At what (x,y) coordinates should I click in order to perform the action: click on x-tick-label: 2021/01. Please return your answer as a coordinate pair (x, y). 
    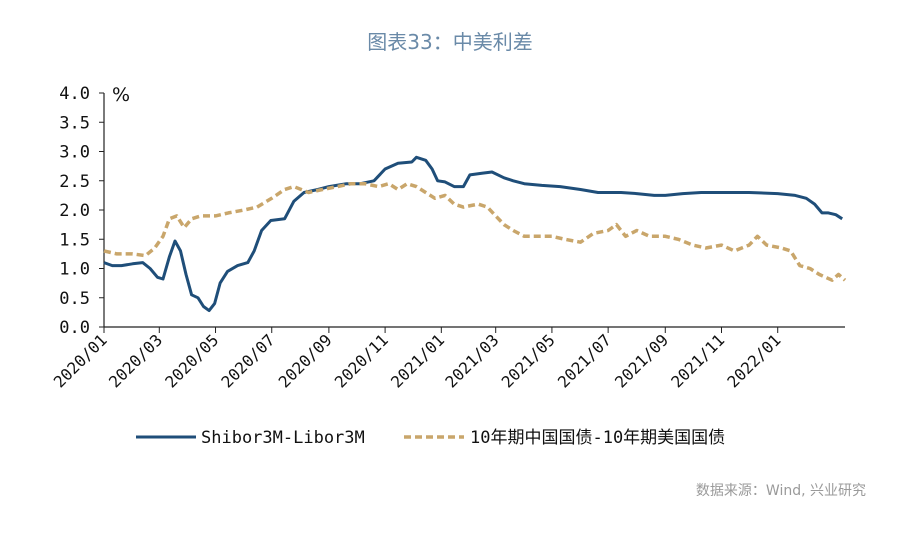
    Looking at the image, I should click on (417, 360).